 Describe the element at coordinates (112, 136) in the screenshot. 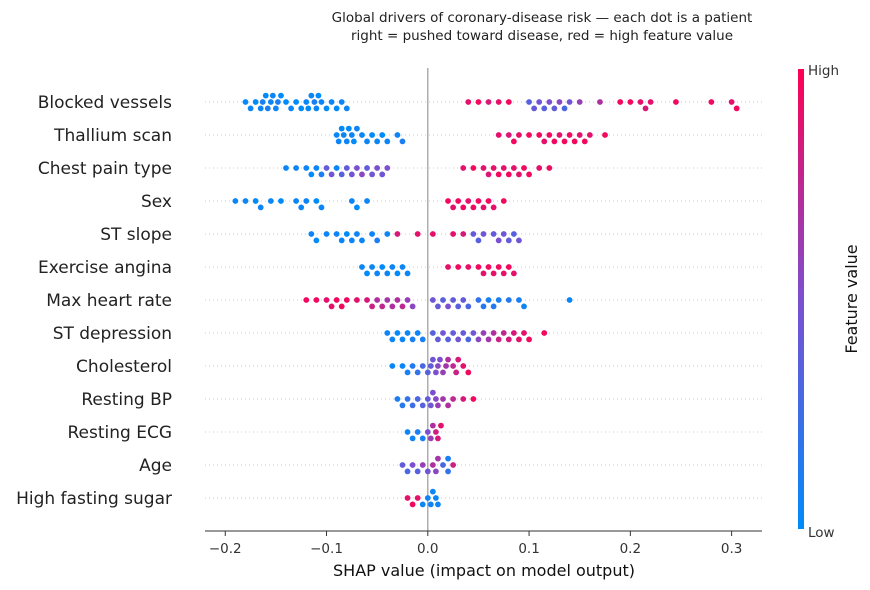

I see `feature-label: Thallium scan` at that location.